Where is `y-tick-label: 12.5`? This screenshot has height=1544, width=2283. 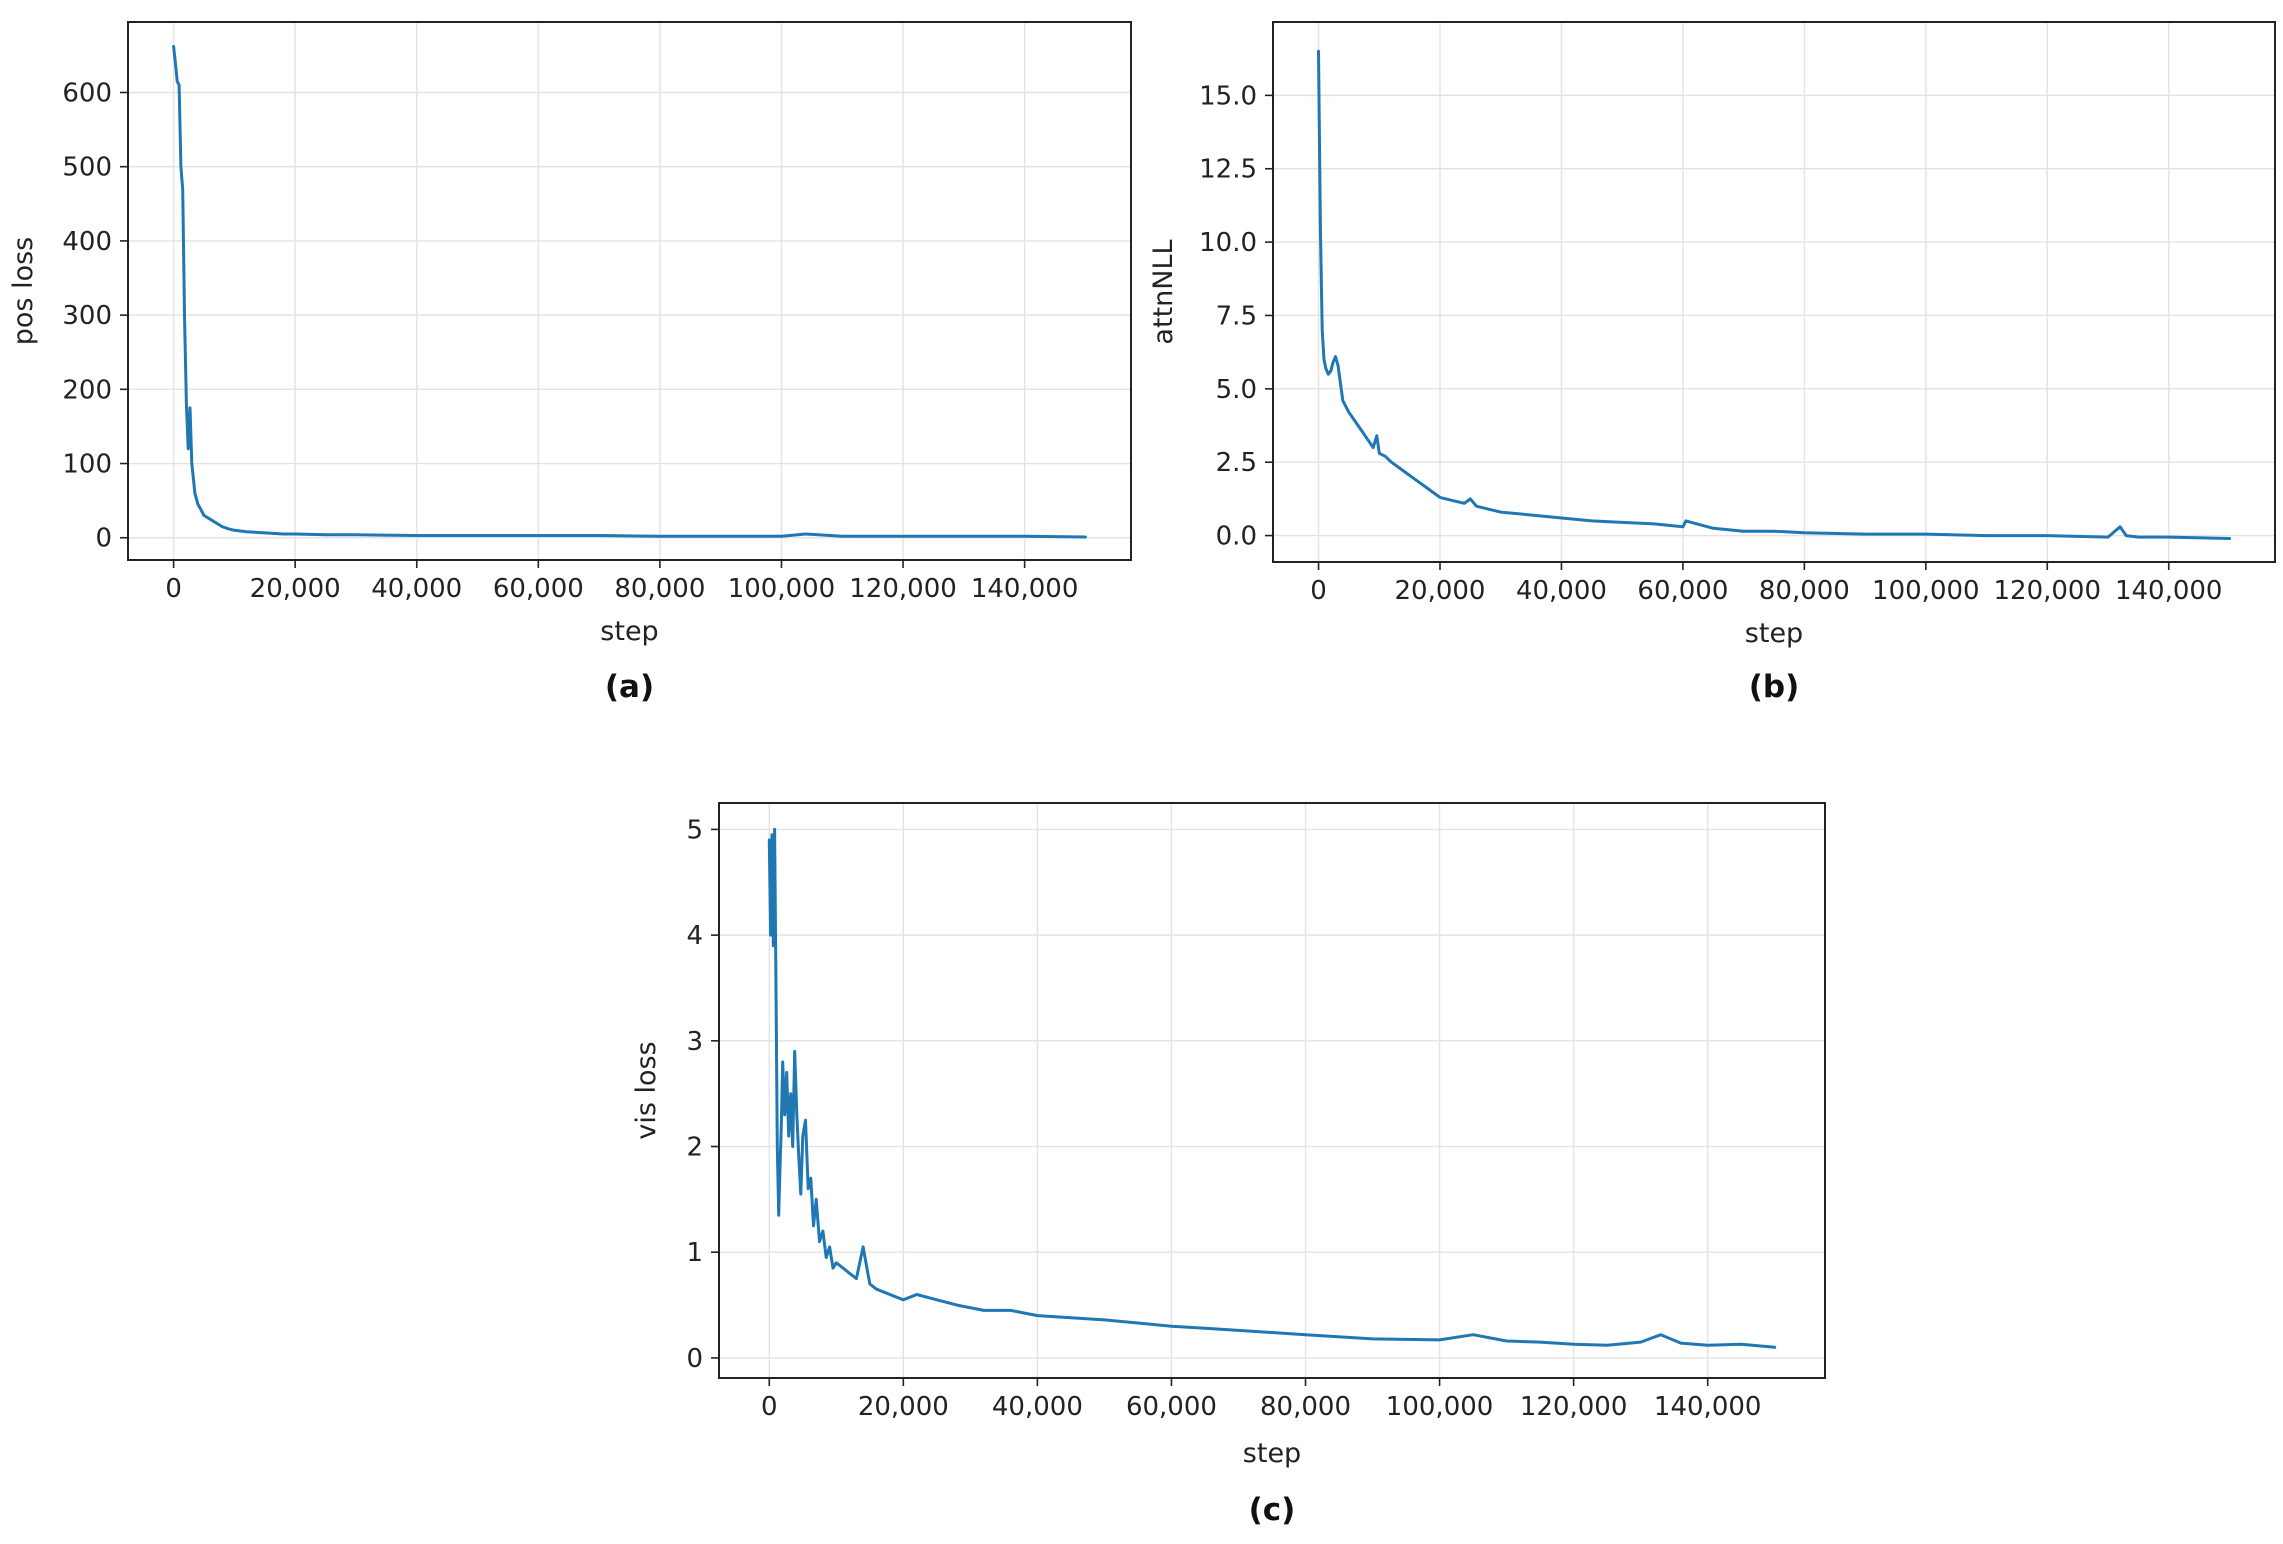
y-tick-label: 12.5 is located at coordinates (1228, 170).